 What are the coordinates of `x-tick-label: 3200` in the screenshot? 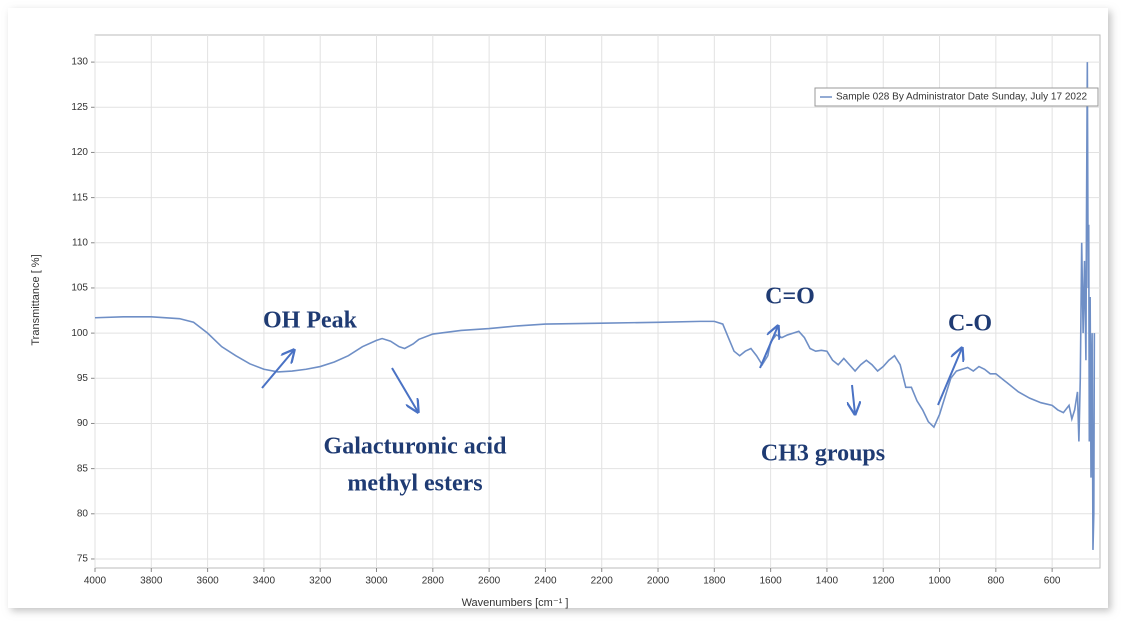 It's located at (320, 581).